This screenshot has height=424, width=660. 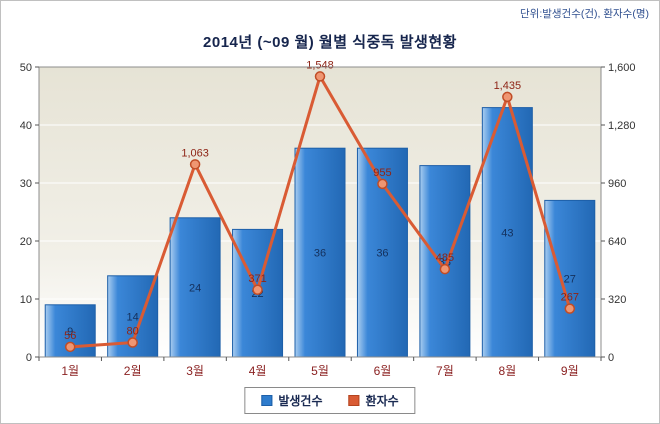 What do you see at coordinates (617, 242) in the screenshot?
I see `right-axis-tick-label: 640` at bounding box center [617, 242].